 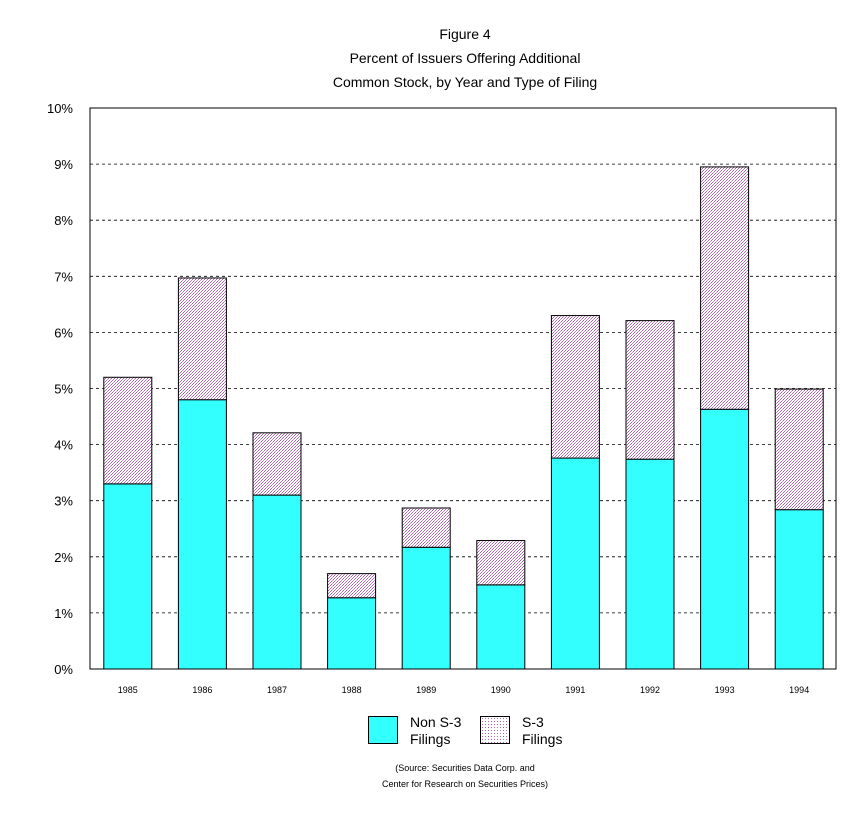 What do you see at coordinates (63, 445) in the screenshot?
I see `y-tick-label: 4%` at bounding box center [63, 445].